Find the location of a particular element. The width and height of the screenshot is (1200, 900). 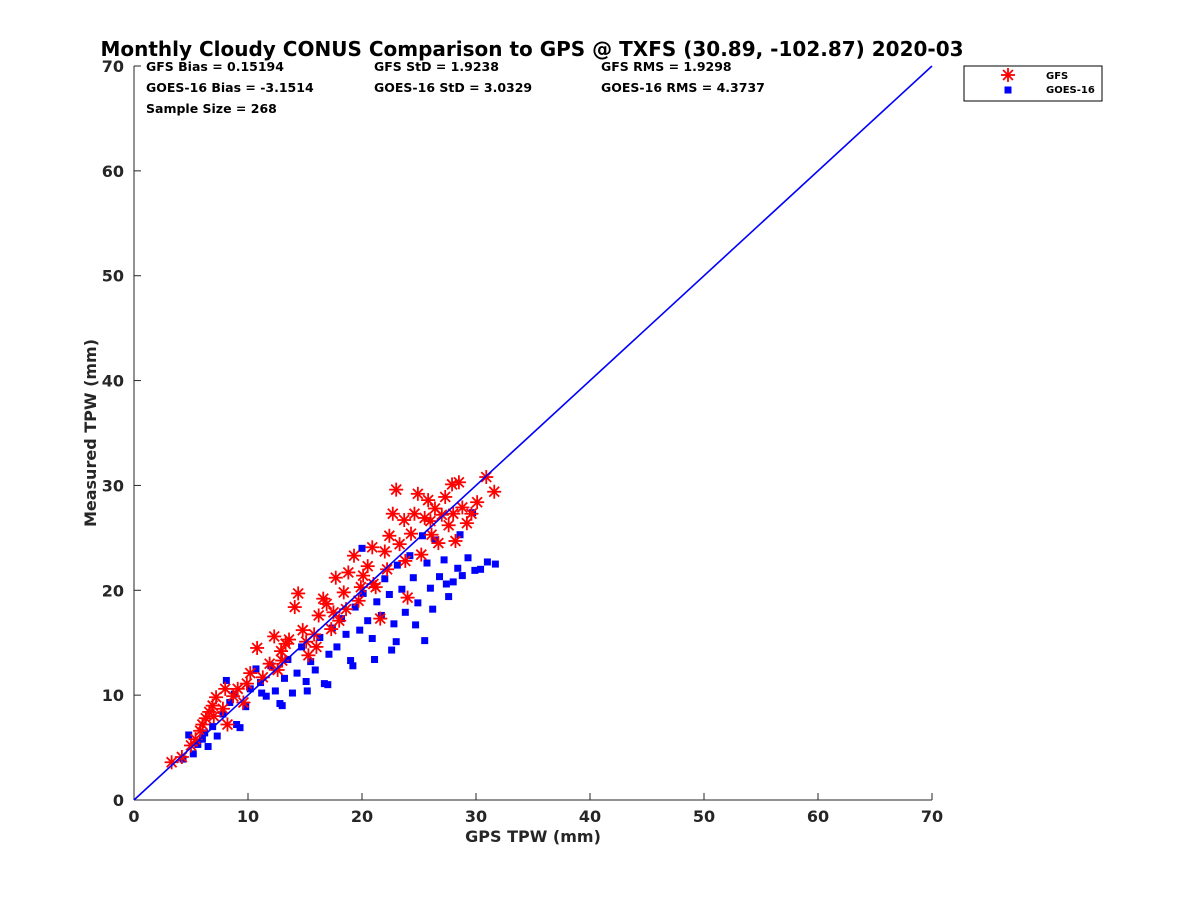

x-tick-label: 50 is located at coordinates (704, 816).